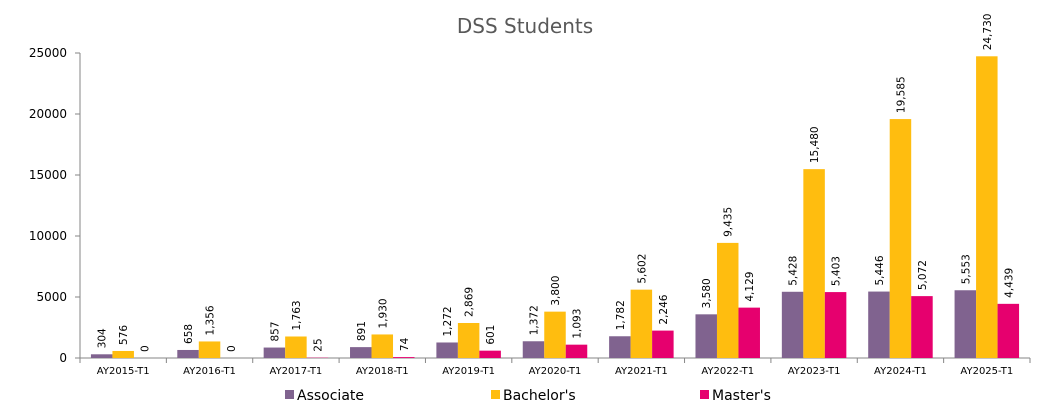 Image resolution: width=1050 pixels, height=420 pixels. Describe the element at coordinates (707, 293) in the screenshot. I see `data-label: 3,580` at that location.